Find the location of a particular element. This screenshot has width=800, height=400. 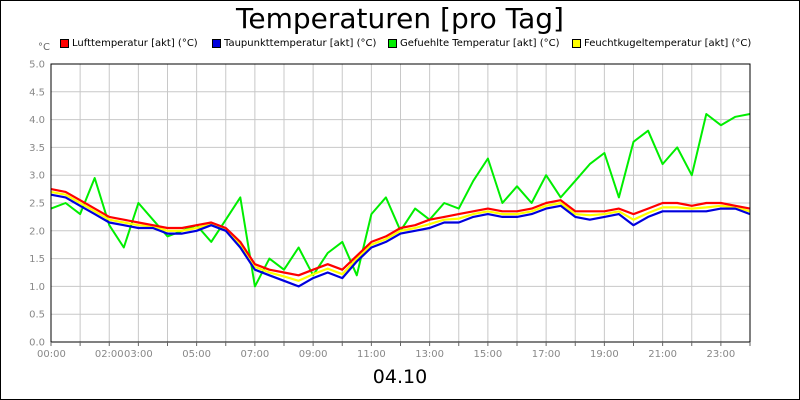

legend-item-feuchtkugeltemperatur: Feuchtkugeltemperatur [akt] (°C) is located at coordinates (661, 43).